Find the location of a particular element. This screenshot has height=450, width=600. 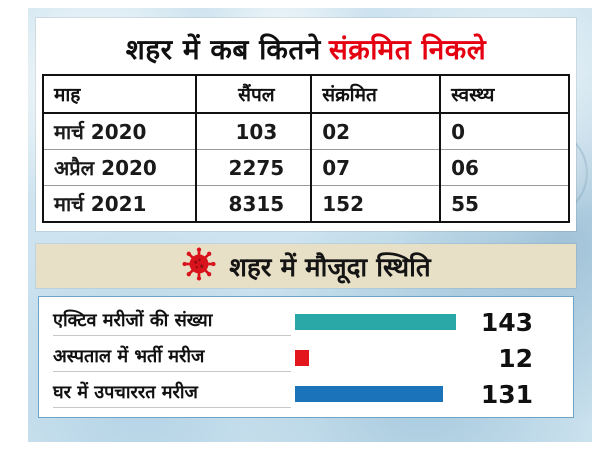

table-row: अप्रैल 2020 2275 07 06 is located at coordinates (306, 167).